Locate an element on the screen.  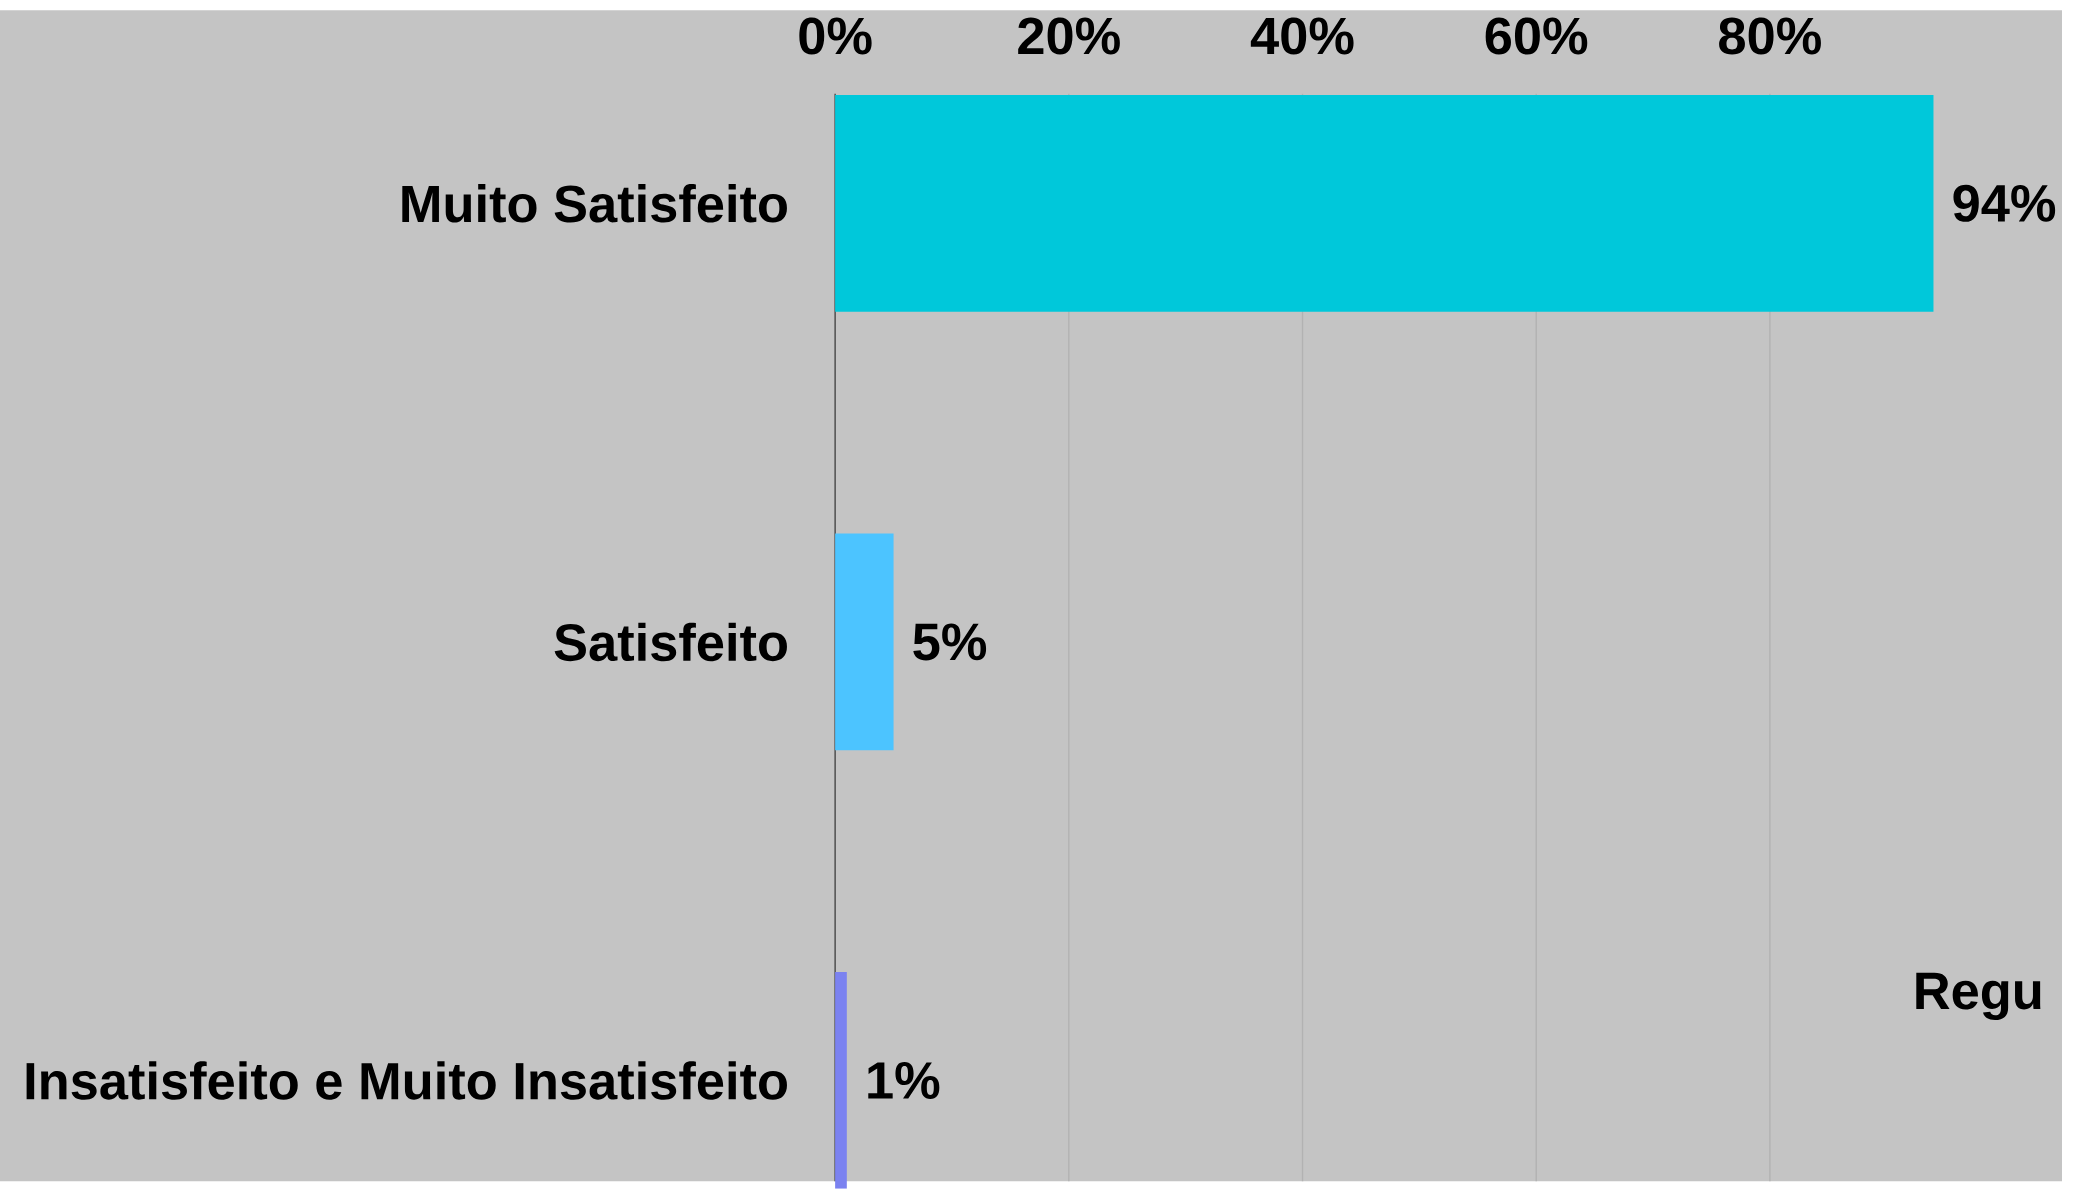
y-tick-label: Satisfeito is located at coordinates (670, 642).